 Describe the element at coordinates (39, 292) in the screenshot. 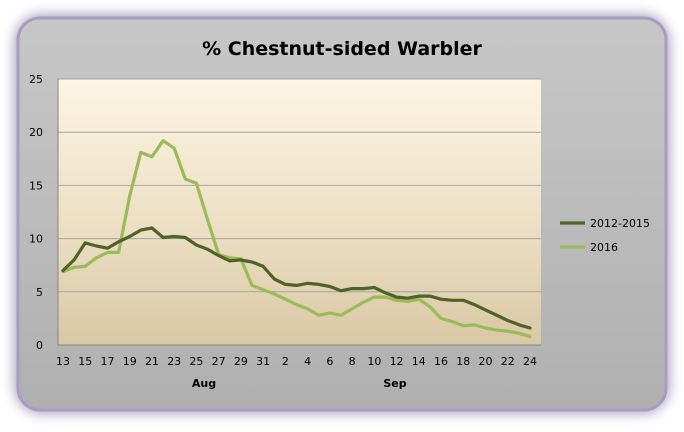

I see `y-tick-label: 5` at that location.